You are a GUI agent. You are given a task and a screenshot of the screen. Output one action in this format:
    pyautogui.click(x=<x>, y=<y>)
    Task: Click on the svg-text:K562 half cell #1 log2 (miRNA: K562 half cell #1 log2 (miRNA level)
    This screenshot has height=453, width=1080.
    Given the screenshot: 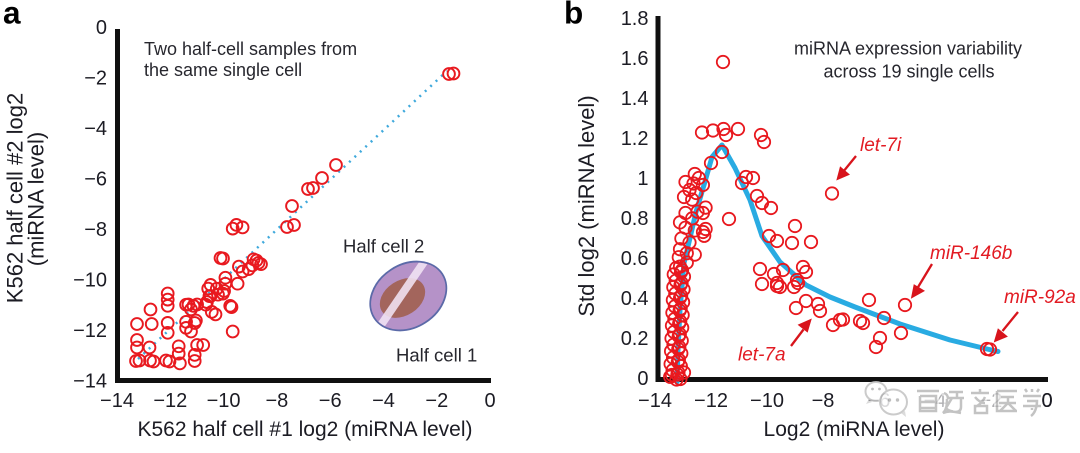 What is the action you would take?
    pyautogui.click(x=305, y=429)
    